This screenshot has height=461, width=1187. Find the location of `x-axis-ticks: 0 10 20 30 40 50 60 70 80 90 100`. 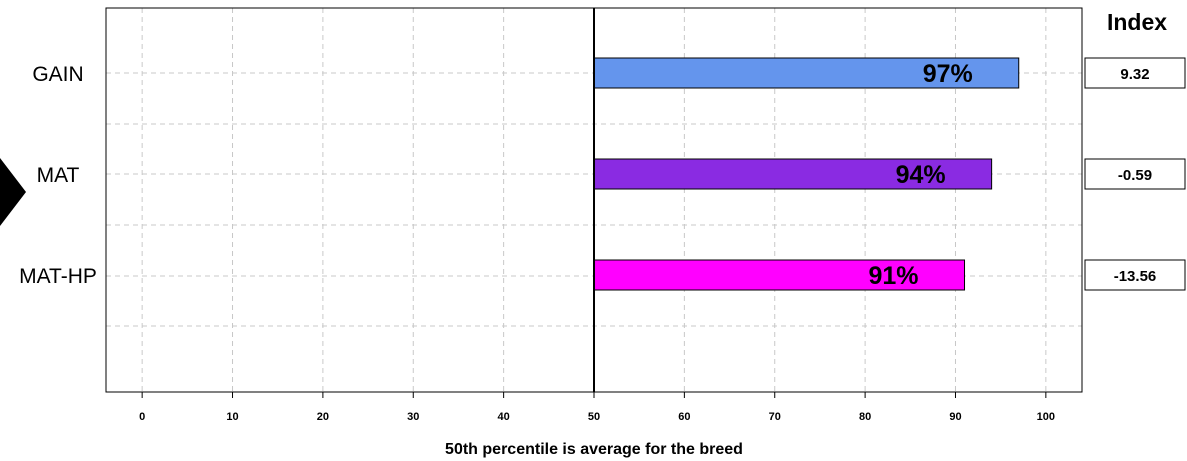

x-axis-ticks: 0 10 20 30 40 50 60 70 80 90 100 is located at coordinates (597, 407).